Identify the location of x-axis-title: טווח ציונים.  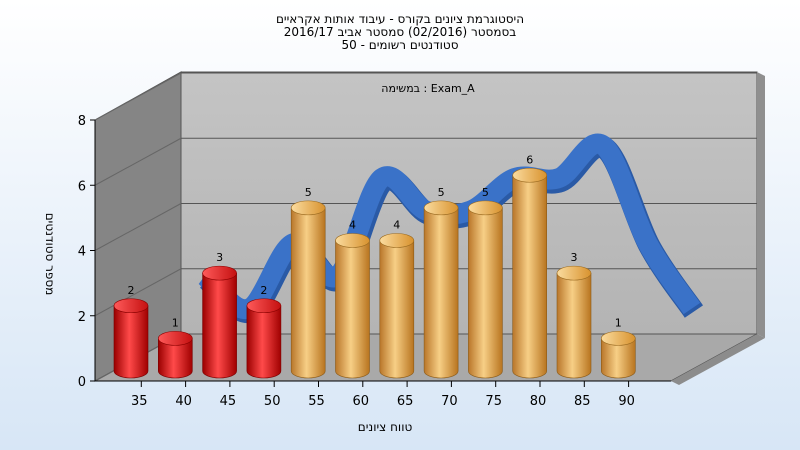
(385, 427).